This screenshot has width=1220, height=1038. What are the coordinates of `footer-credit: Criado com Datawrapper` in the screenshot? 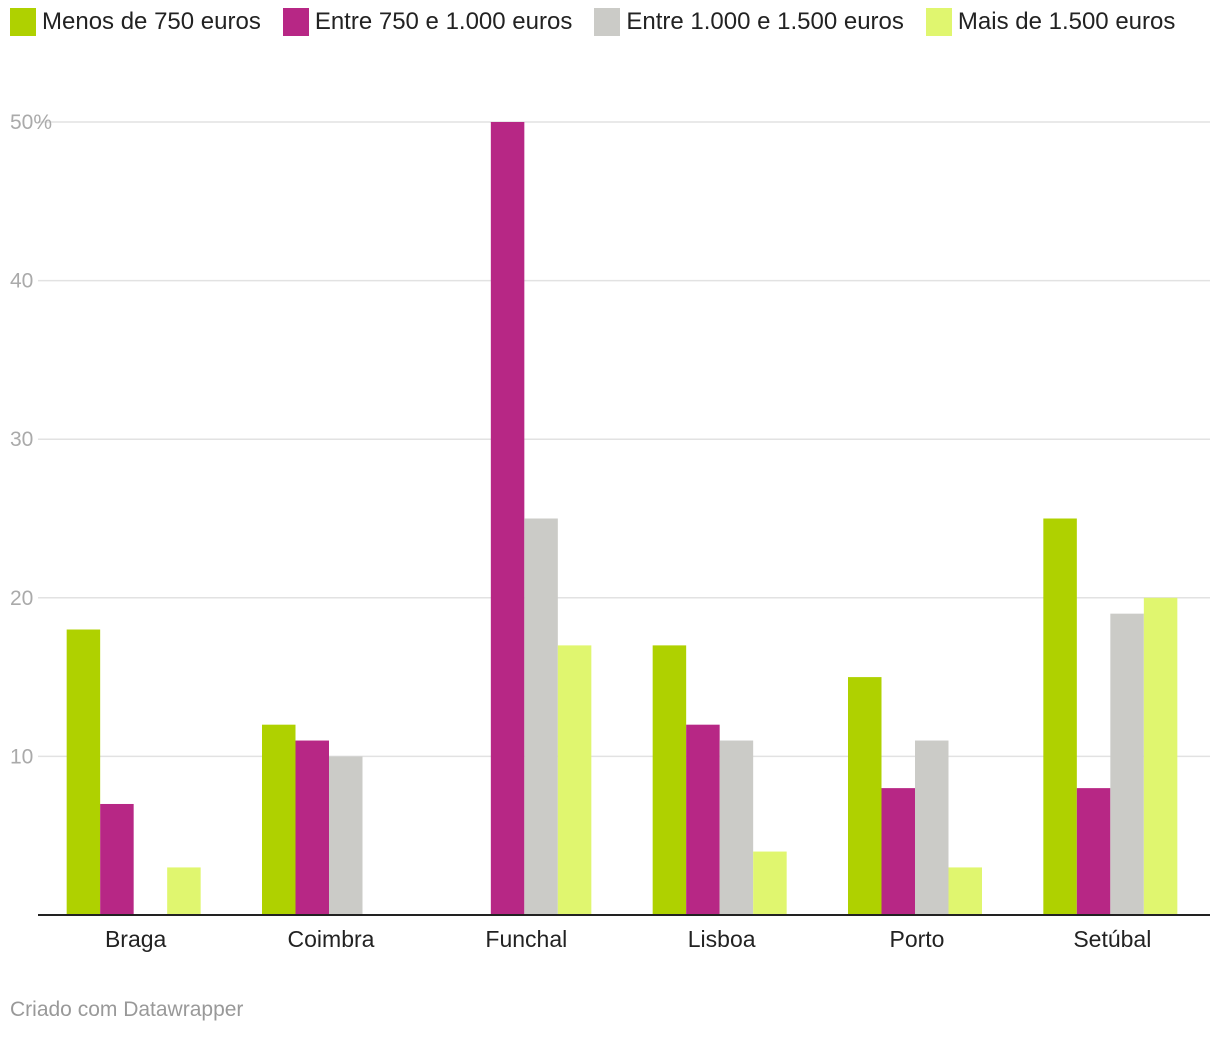 It's located at (127, 1009).